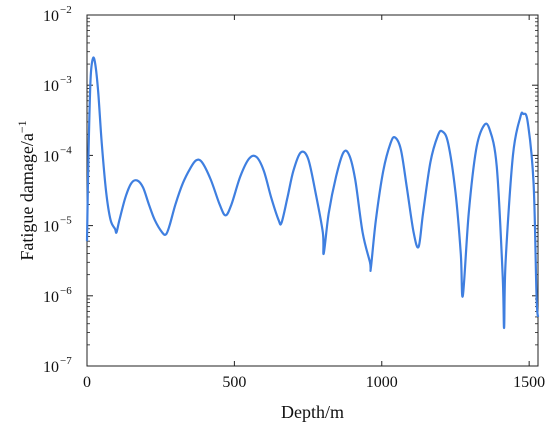 This screenshot has height=429, width=550. What do you see at coordinates (312, 412) in the screenshot?
I see `x-axis-label: Depth/m` at bounding box center [312, 412].